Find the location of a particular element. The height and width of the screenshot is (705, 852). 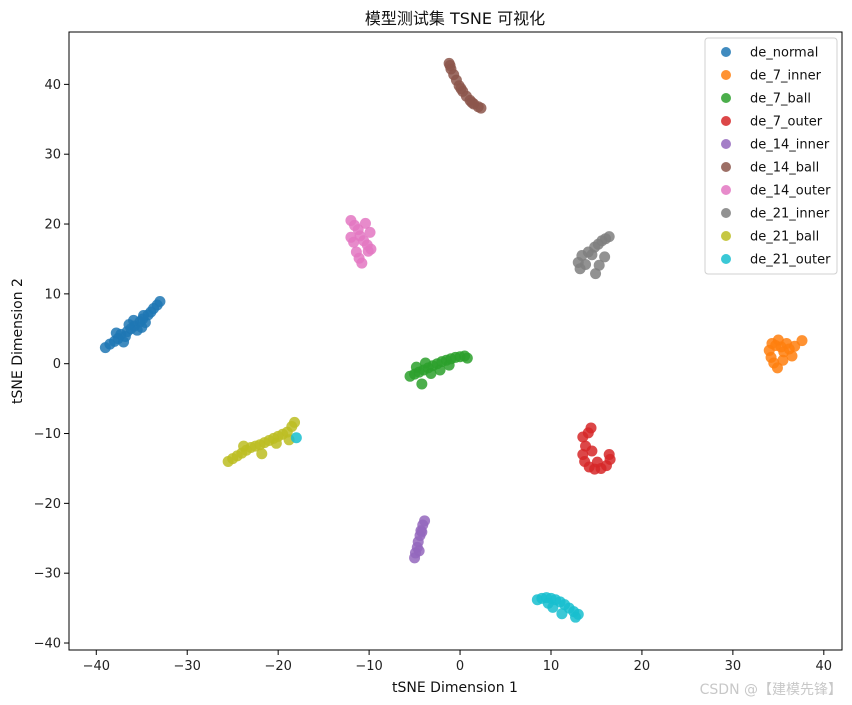

y-tick-label: −40 is located at coordinates (47, 644).